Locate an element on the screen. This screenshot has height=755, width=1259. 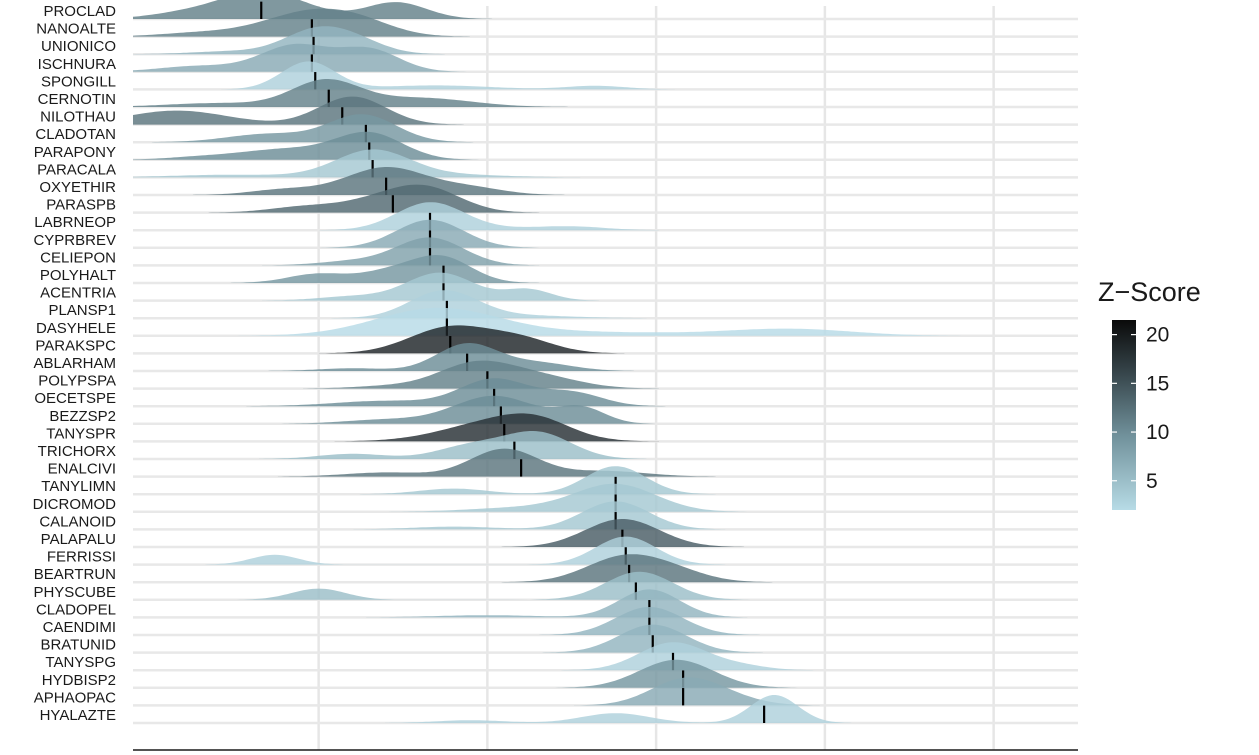
y-tick-label: CERNOTIN is located at coordinates (77, 99).